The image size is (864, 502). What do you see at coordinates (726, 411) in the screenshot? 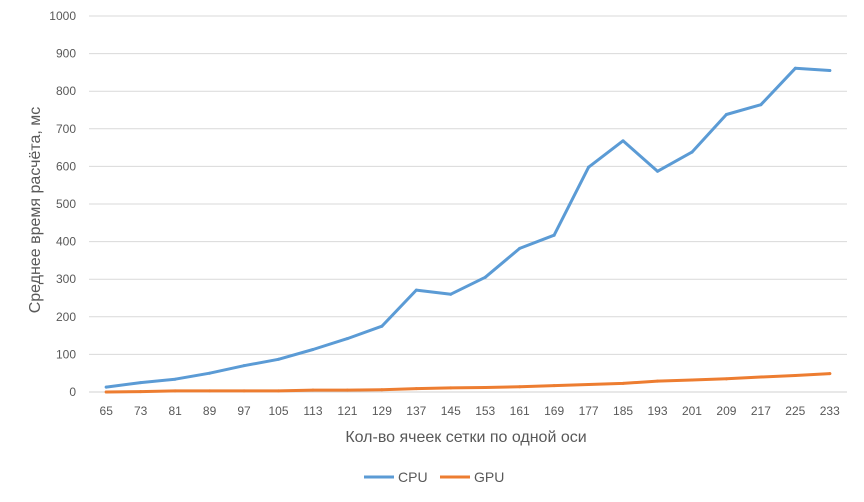
I see `x-tick-label: 209` at bounding box center [726, 411].